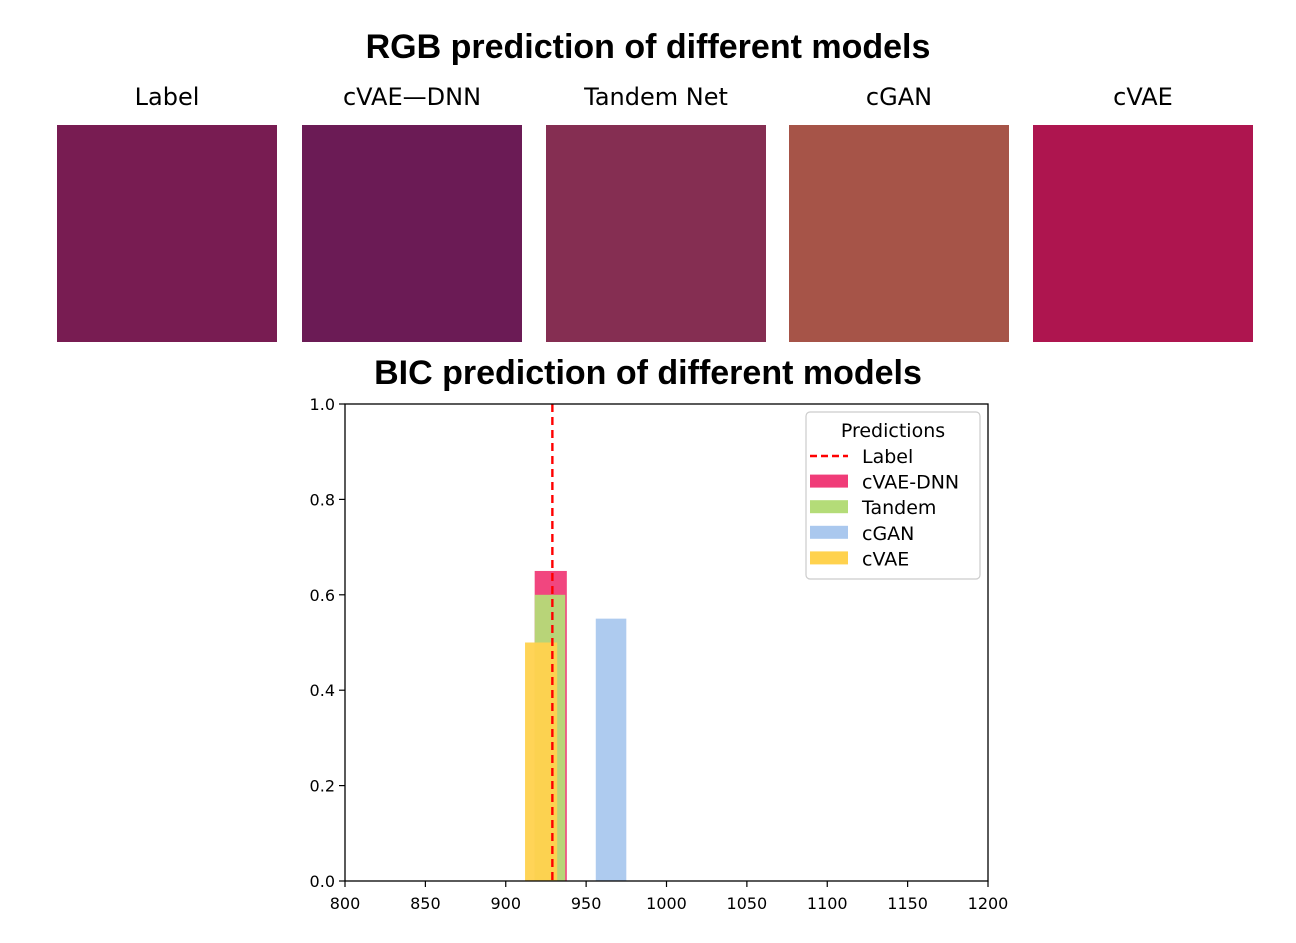 The image size is (1296, 943). I want to click on y-tick-label-5: 1.0, so click(322, 404).